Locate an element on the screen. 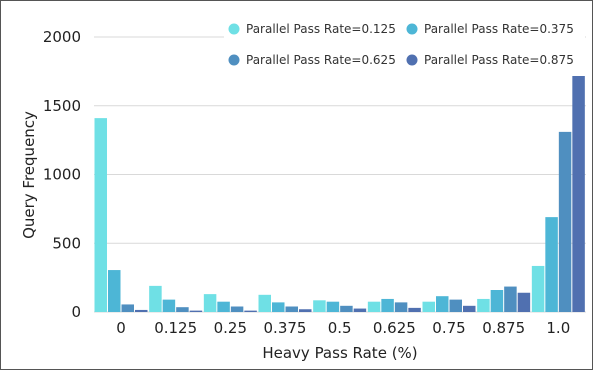 The width and height of the screenshot is (593, 370). legend-background is located at coordinates (404, 45).